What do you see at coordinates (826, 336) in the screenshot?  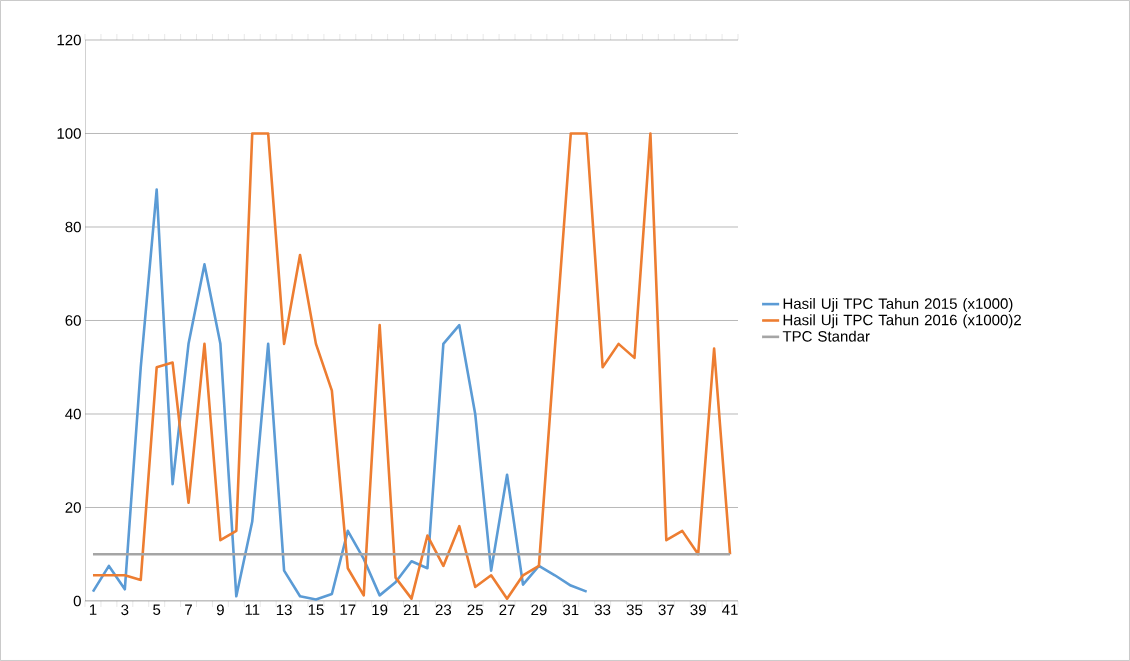 I see `legend-label: TPC Standar` at bounding box center [826, 336].